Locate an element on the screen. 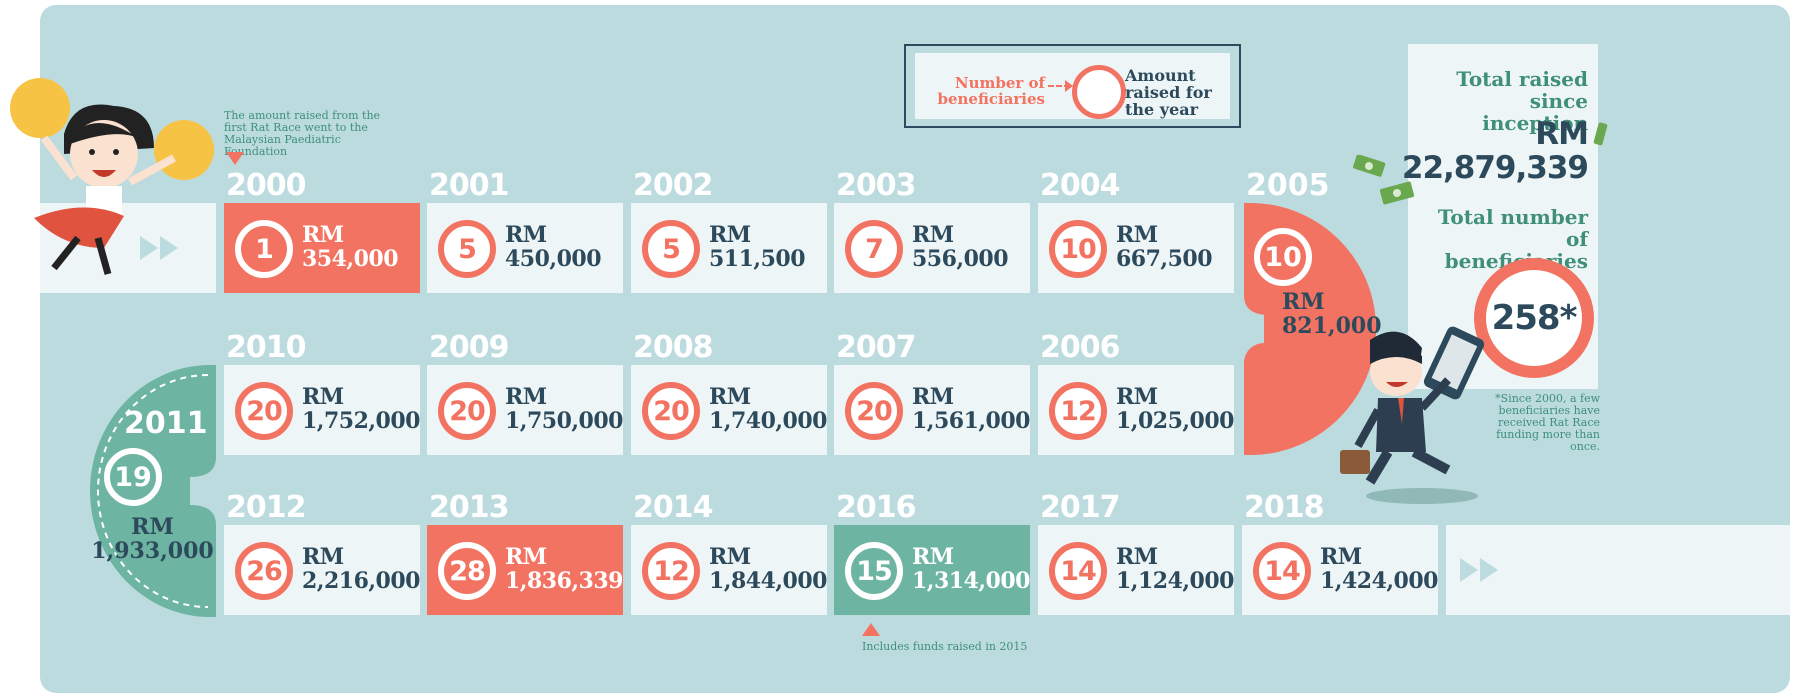 This screenshot has width=1800, height=698. amount-2000: RM 354,000 is located at coordinates (360, 247).